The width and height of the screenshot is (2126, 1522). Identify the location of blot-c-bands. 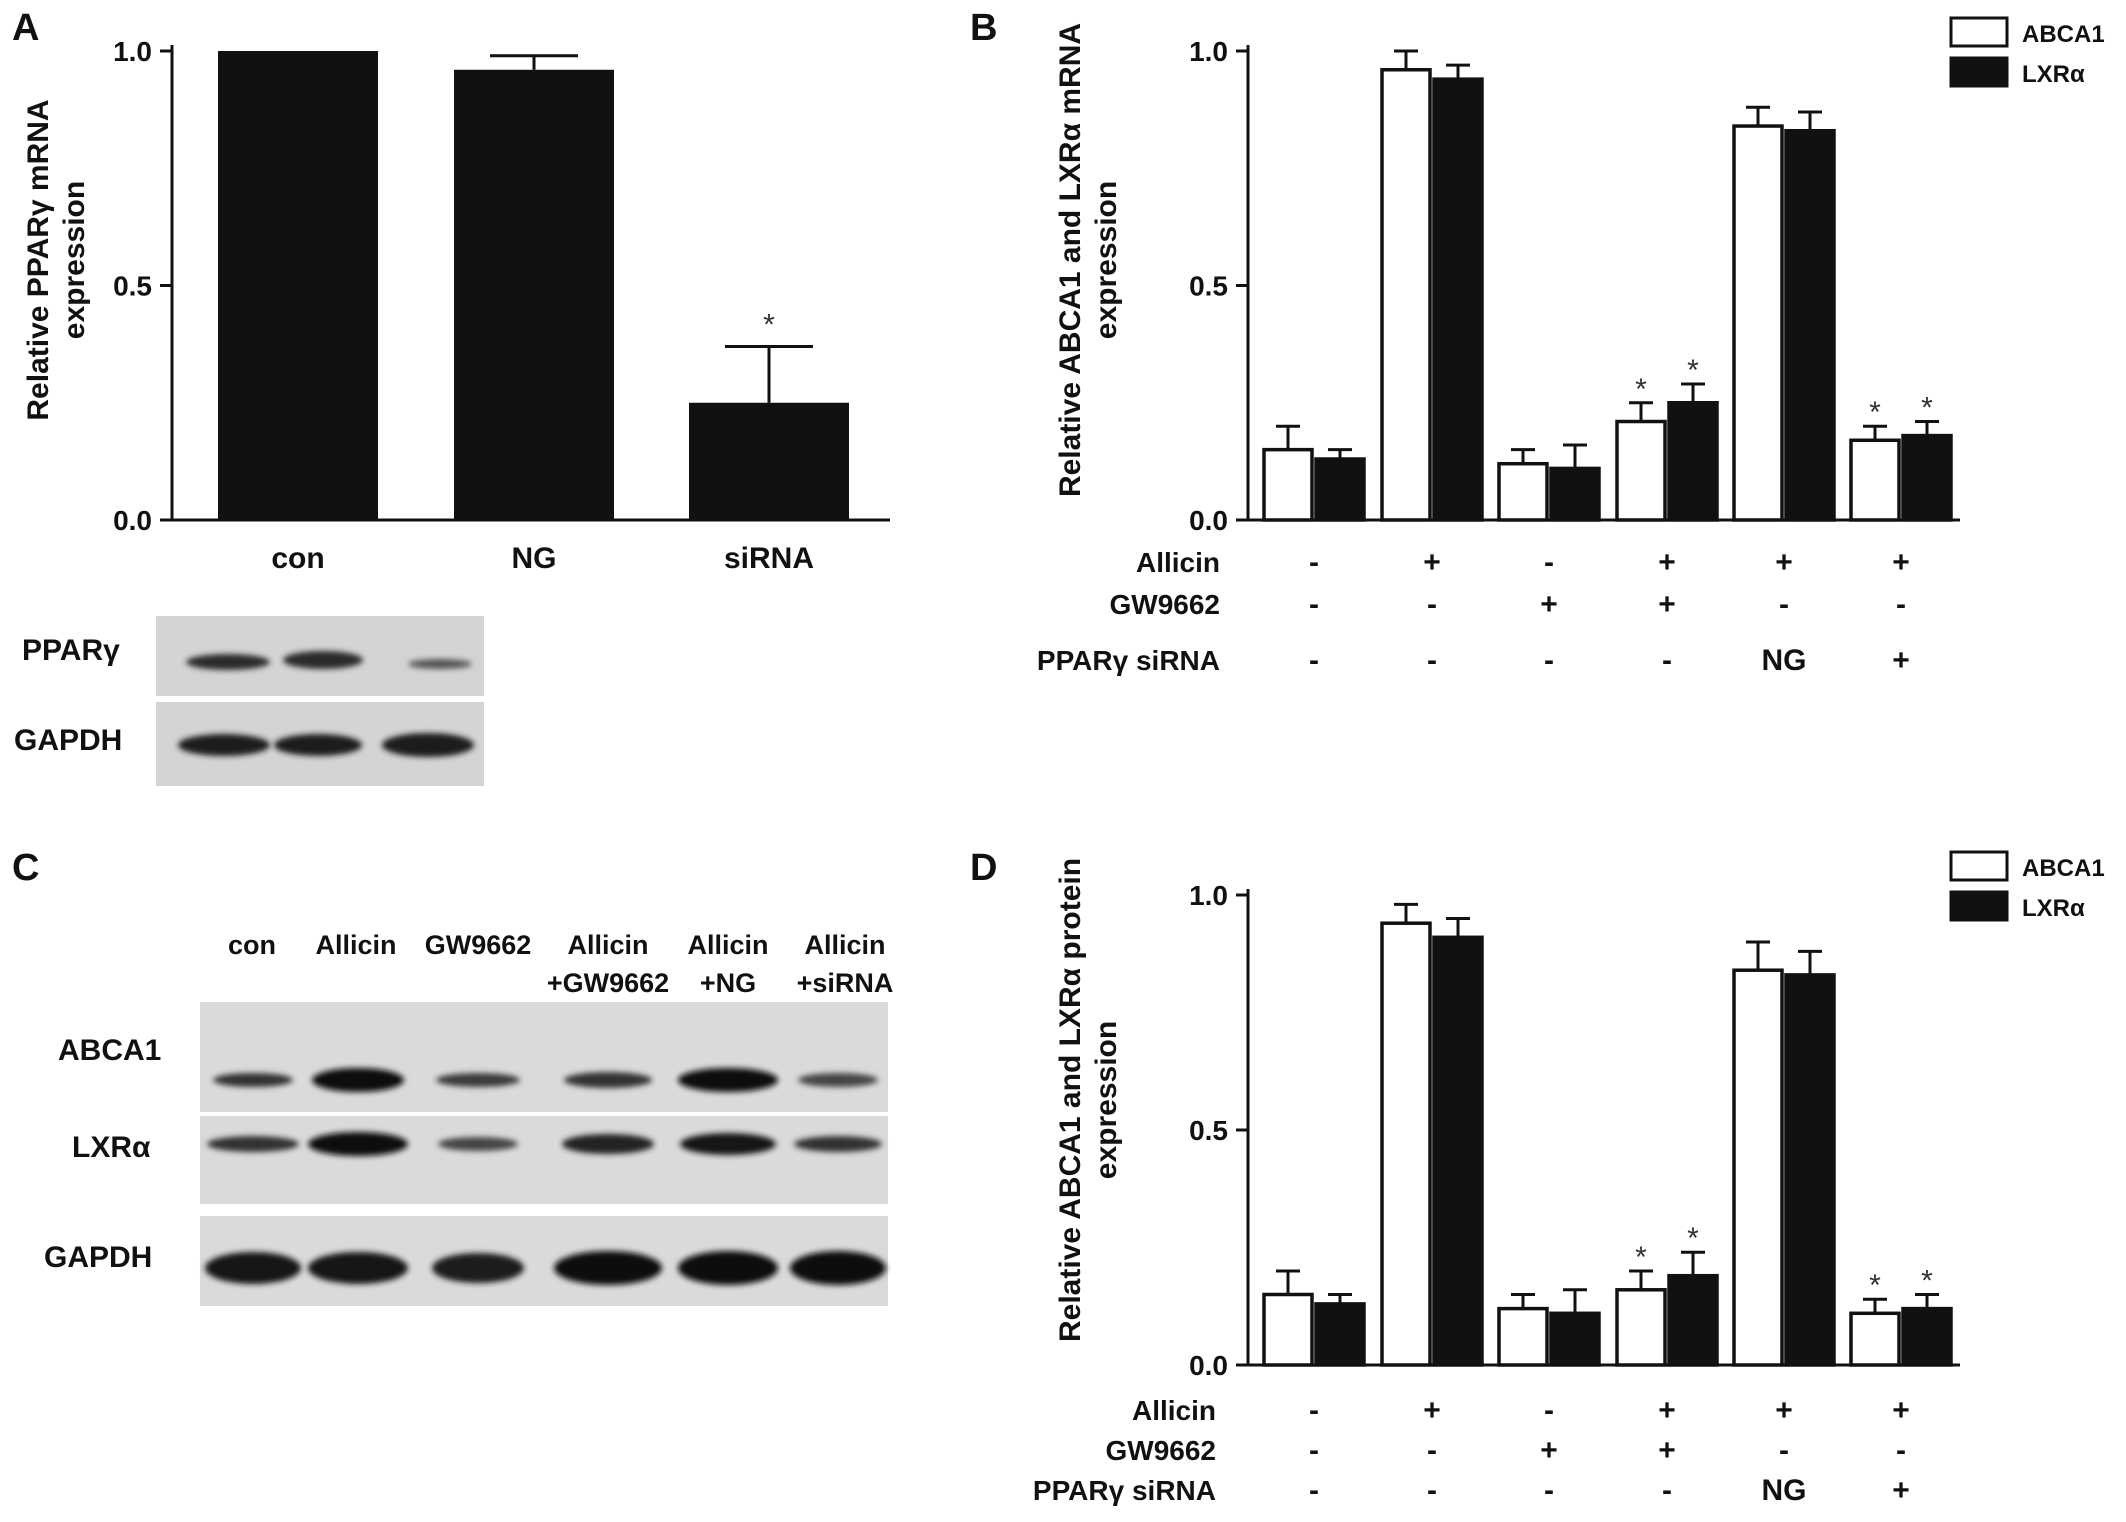
(545, 1176).